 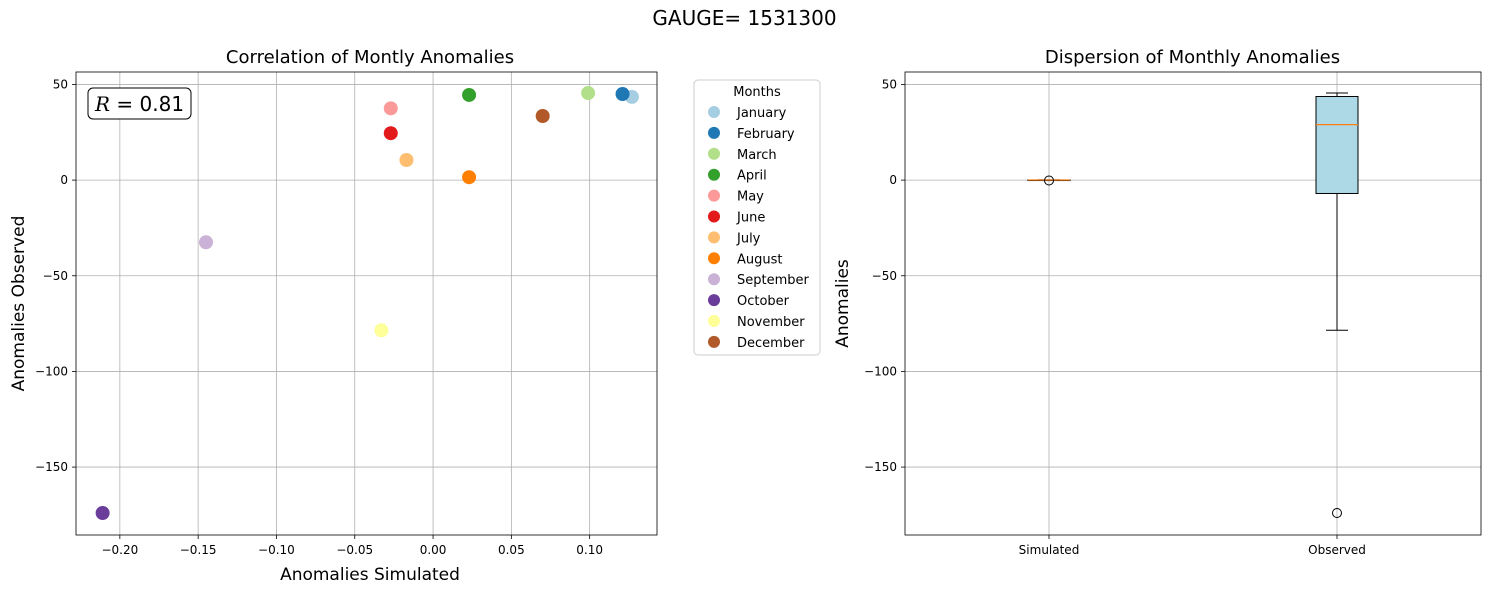 I want to click on r-annotation: R = 0.81, so click(x=139, y=103).